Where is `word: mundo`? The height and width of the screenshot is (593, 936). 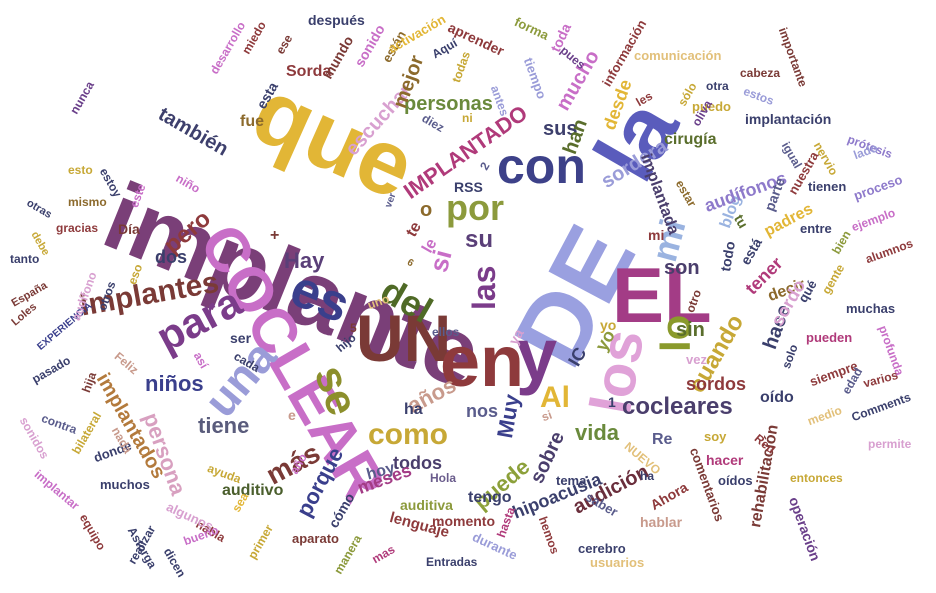 word: mundo is located at coordinates (338, 57).